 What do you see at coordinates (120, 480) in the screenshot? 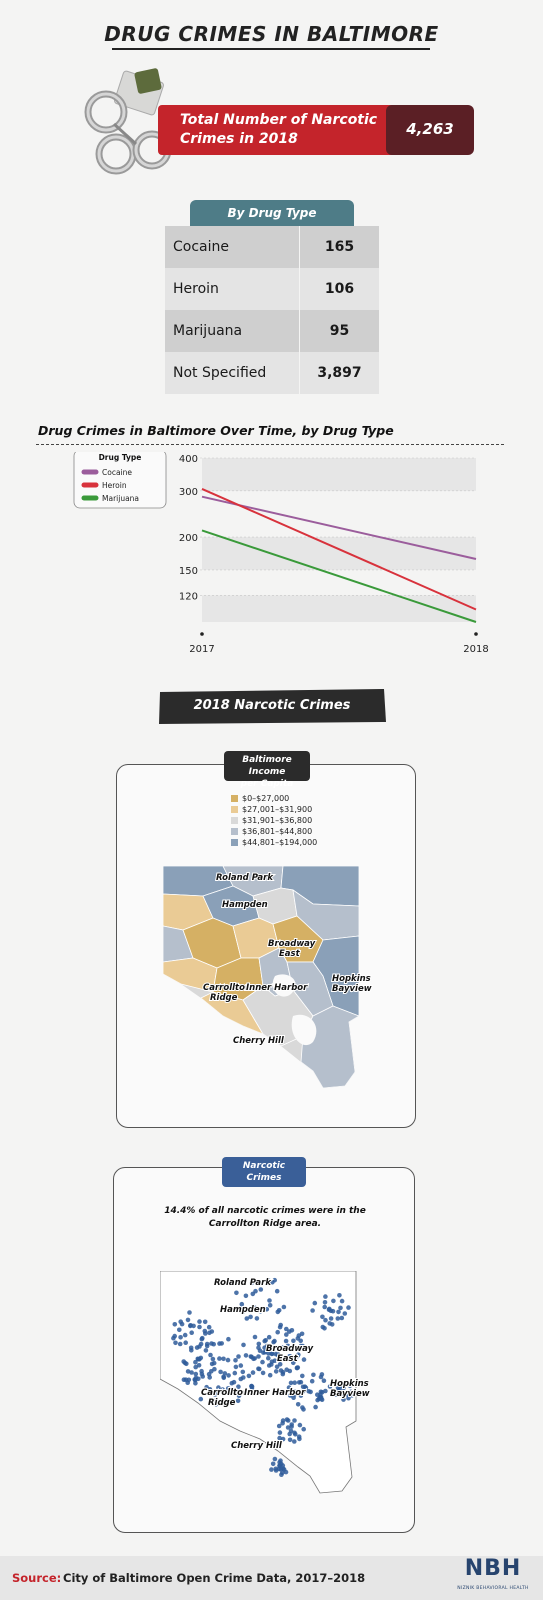
I see `chart-legend-box` at bounding box center [120, 480].